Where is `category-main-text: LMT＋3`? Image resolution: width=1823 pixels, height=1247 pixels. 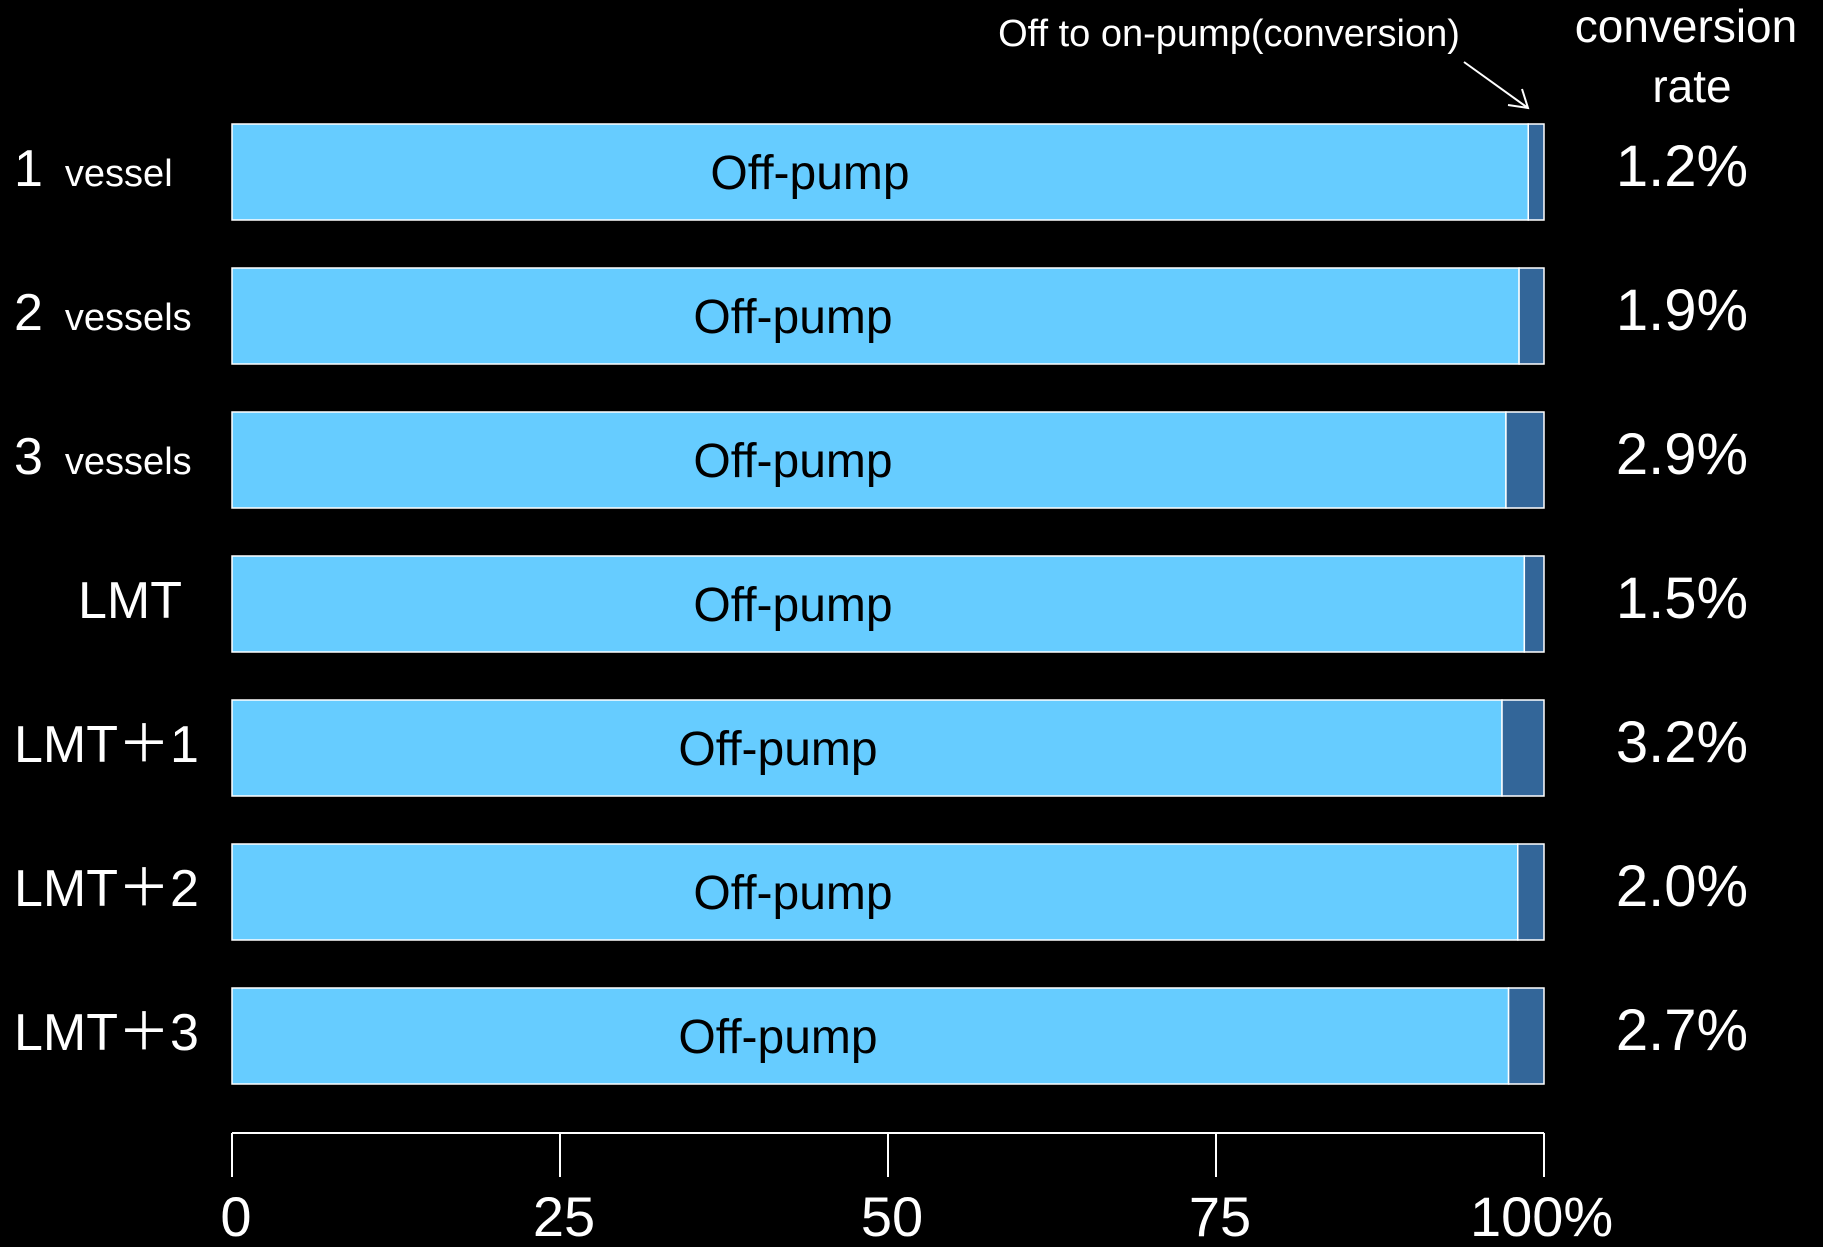
category-main-text: LMT＋3 is located at coordinates (106, 1033).